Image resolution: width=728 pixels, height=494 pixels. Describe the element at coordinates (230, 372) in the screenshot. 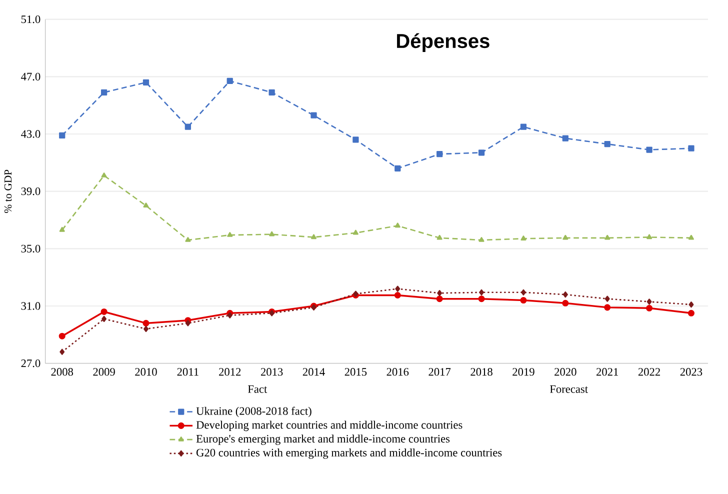

I see `x-tick-label: 2012` at that location.